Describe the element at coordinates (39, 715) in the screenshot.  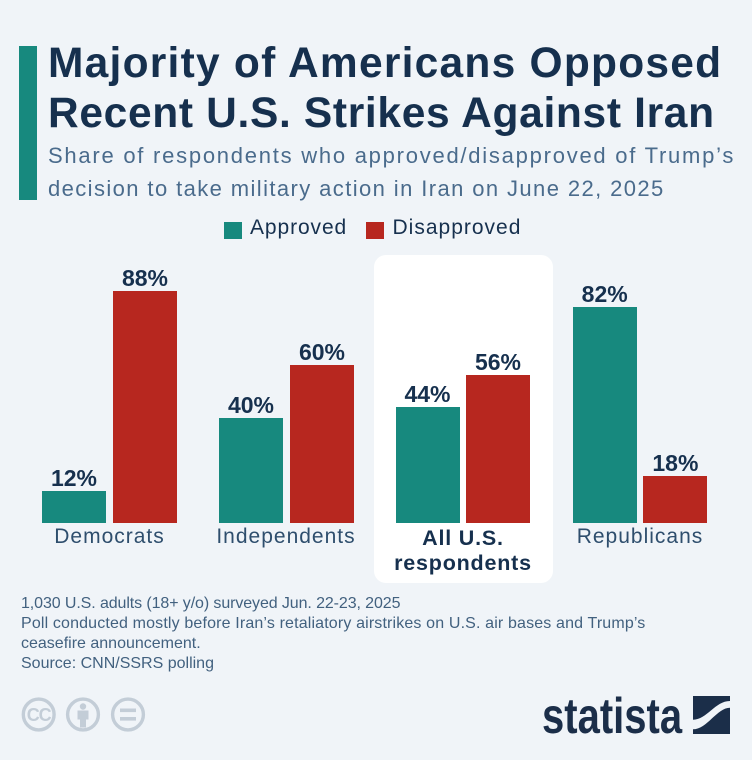
I see `svg-text: CC` at that location.